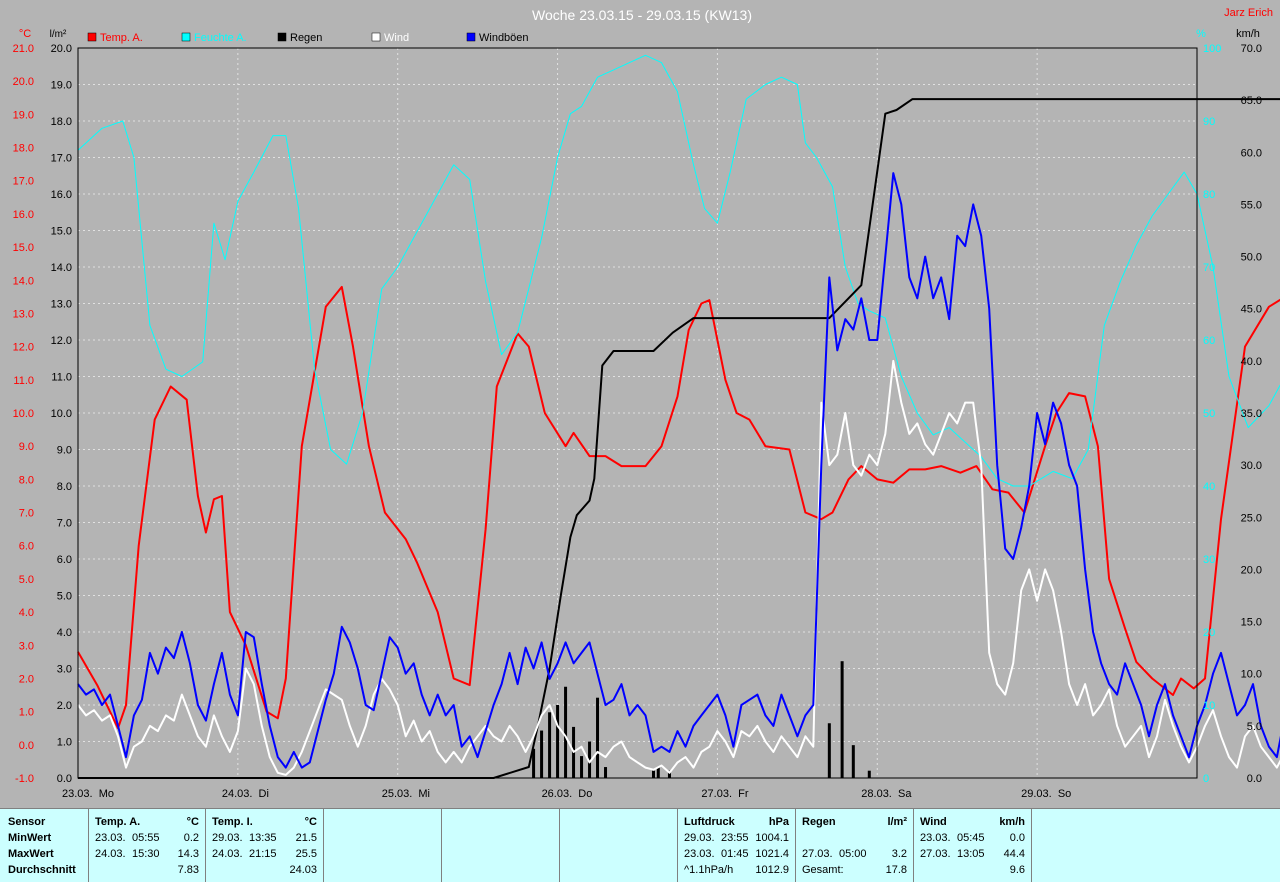  I want to click on wind-tick-label: 20.0, so click(1251, 570).